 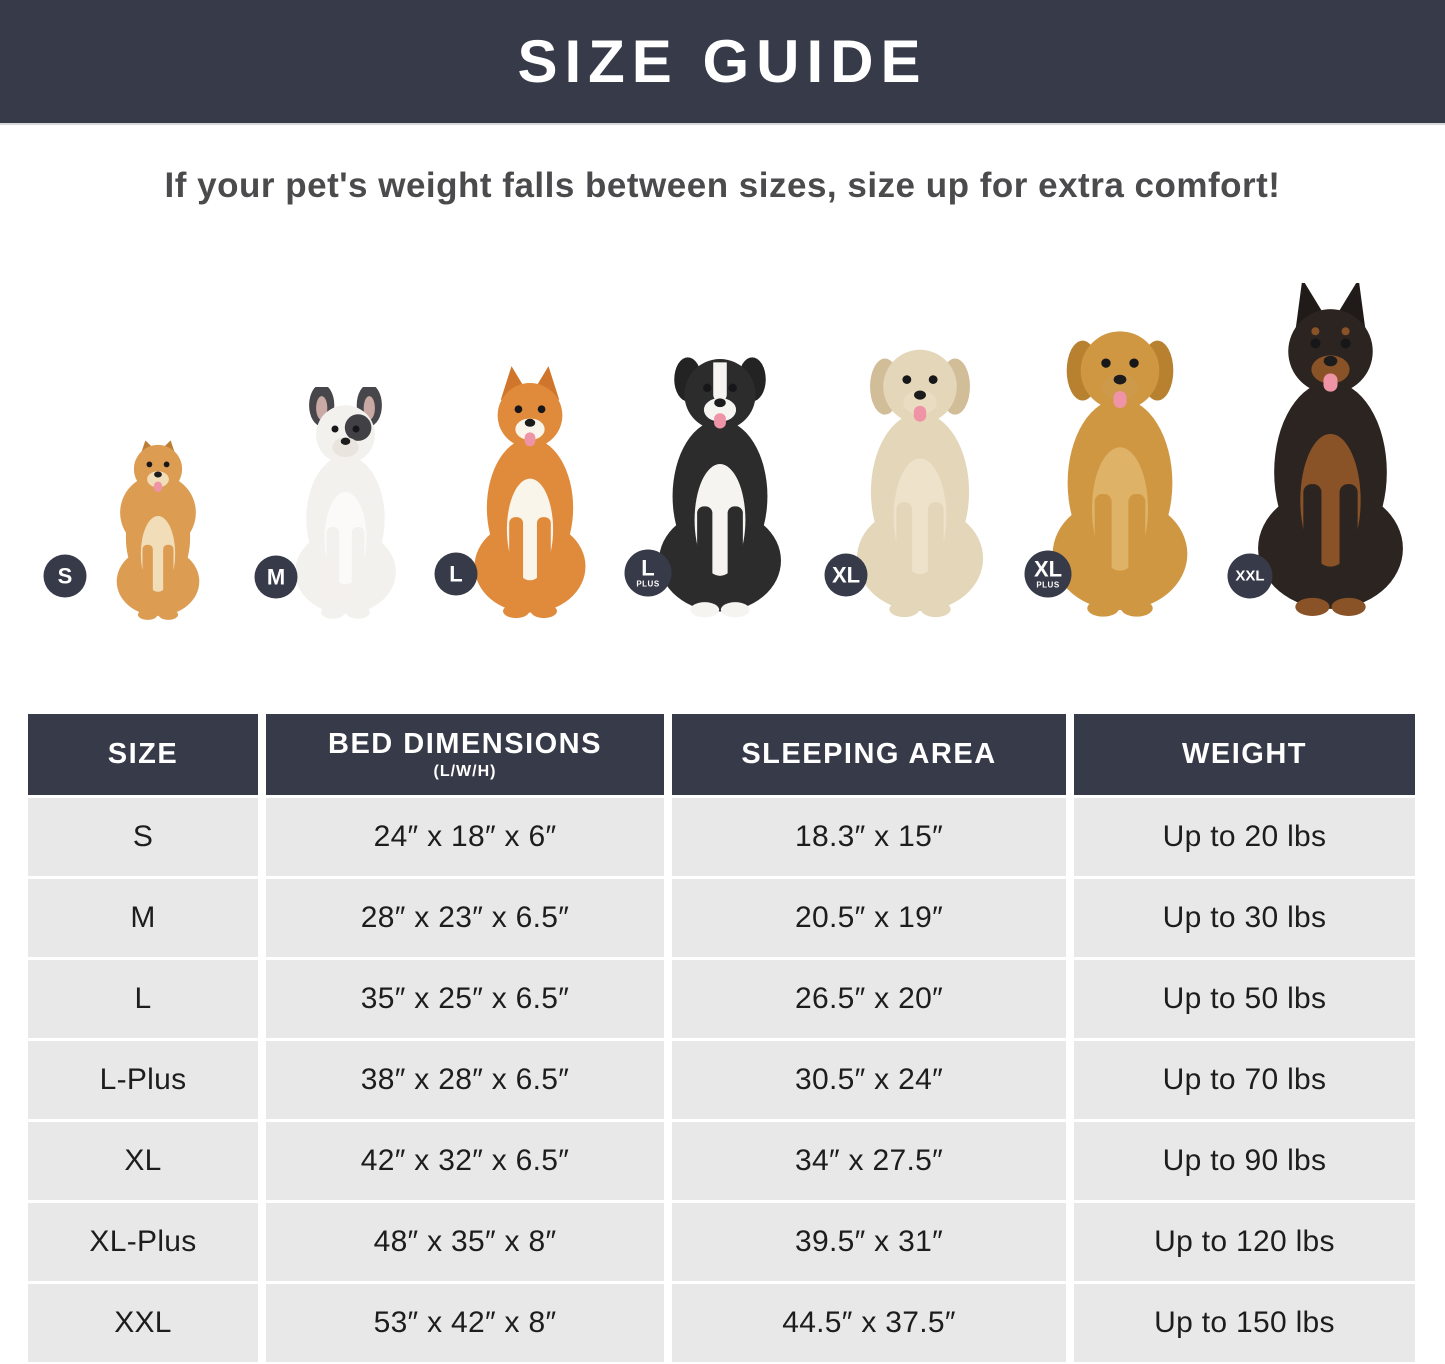 What do you see at coordinates (869, 1080) in the screenshot?
I see `table-cell-sleeping-area: 30.5″ x 24″` at bounding box center [869, 1080].